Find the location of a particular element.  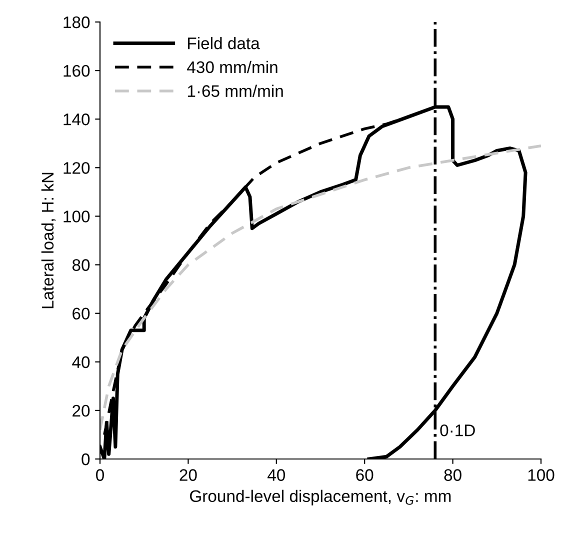

y-tick-label: 180 is located at coordinates (77, 22).